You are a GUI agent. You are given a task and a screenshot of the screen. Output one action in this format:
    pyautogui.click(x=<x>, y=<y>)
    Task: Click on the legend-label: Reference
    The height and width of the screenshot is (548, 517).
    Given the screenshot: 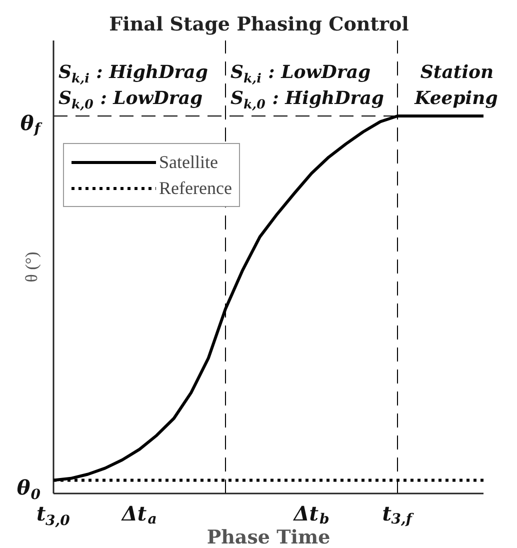 What is the action you would take?
    pyautogui.click(x=195, y=188)
    